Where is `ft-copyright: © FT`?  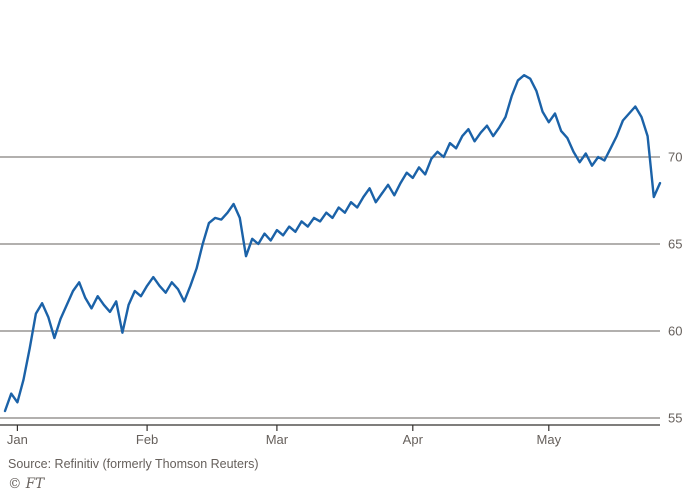 ft-copyright: © FT is located at coordinates (26, 484).